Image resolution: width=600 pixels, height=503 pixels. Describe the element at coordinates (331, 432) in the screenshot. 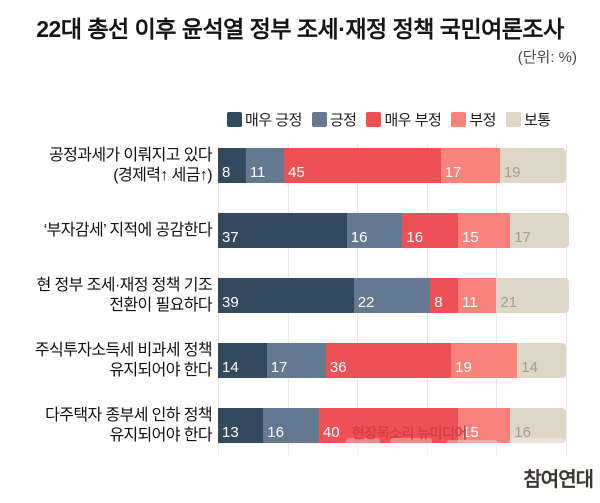

I see `segment-value: 40` at that location.